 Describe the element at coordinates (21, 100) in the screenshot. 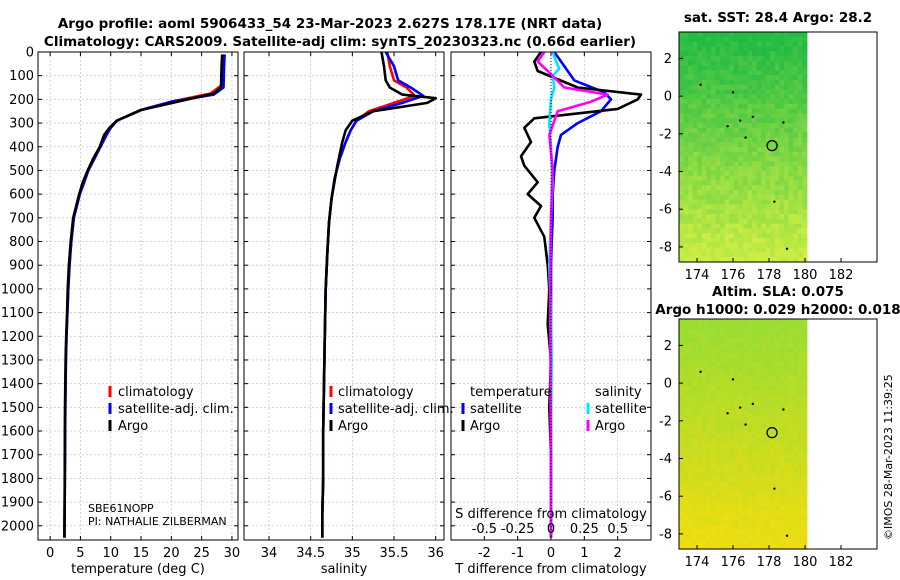

I see `y-tick-label: 200` at that location.